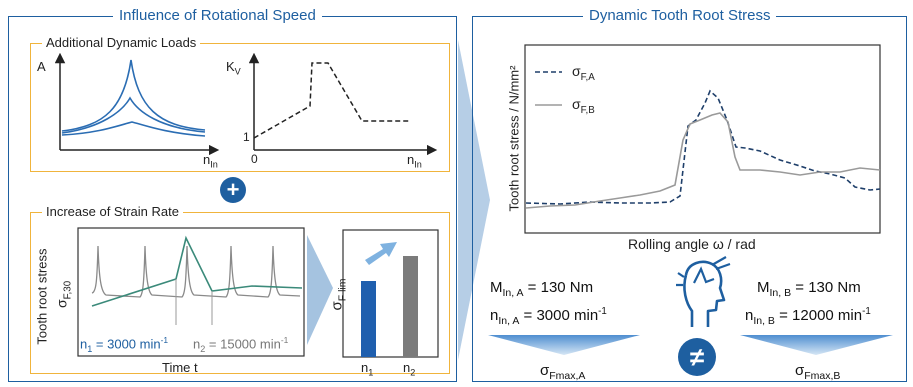  I want to click on case-b-speed: nIn, B = 12000 min-1, so click(808, 316).